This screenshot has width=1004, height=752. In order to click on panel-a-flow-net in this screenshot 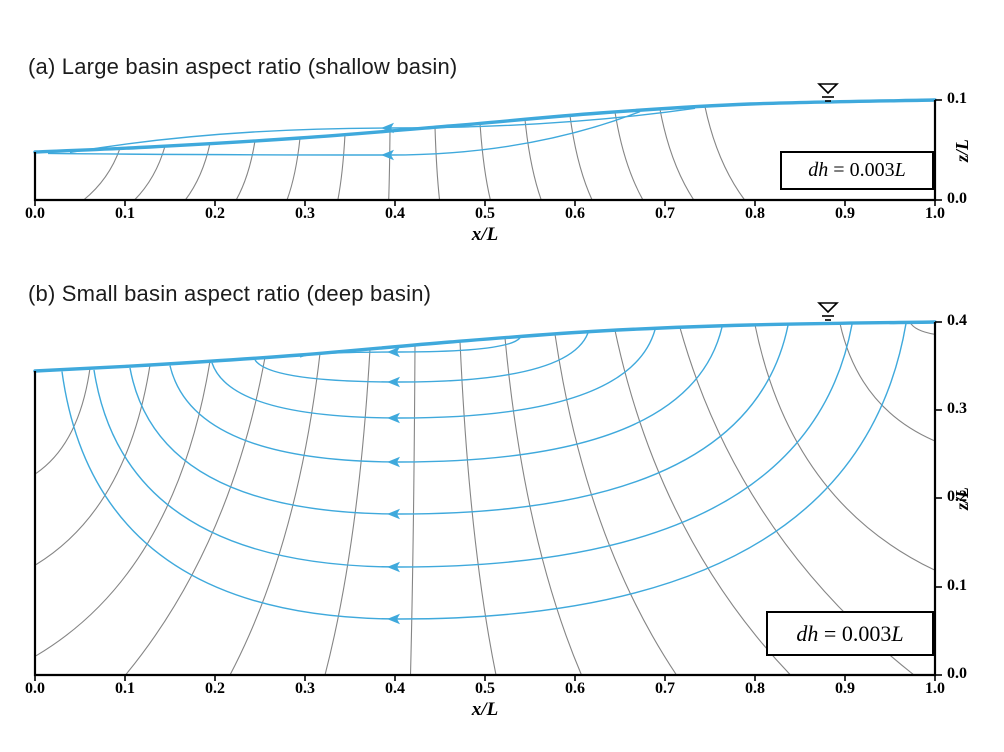, I will do `click(487, 144)`.